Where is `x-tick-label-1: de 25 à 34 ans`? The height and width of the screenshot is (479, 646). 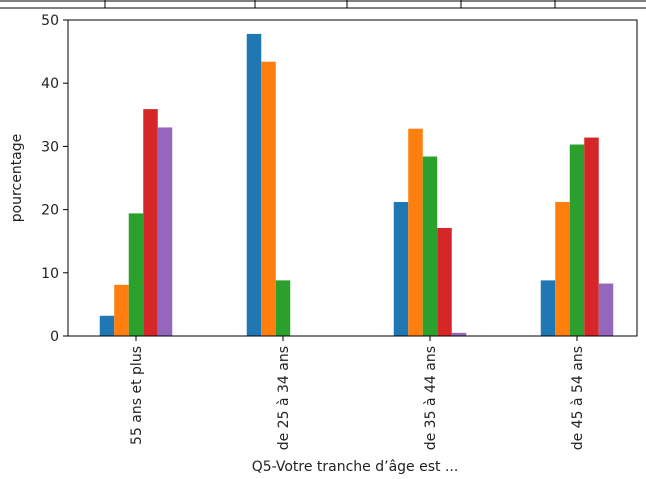
x-tick-label-1: de 25 à 34 ans is located at coordinates (284, 398).